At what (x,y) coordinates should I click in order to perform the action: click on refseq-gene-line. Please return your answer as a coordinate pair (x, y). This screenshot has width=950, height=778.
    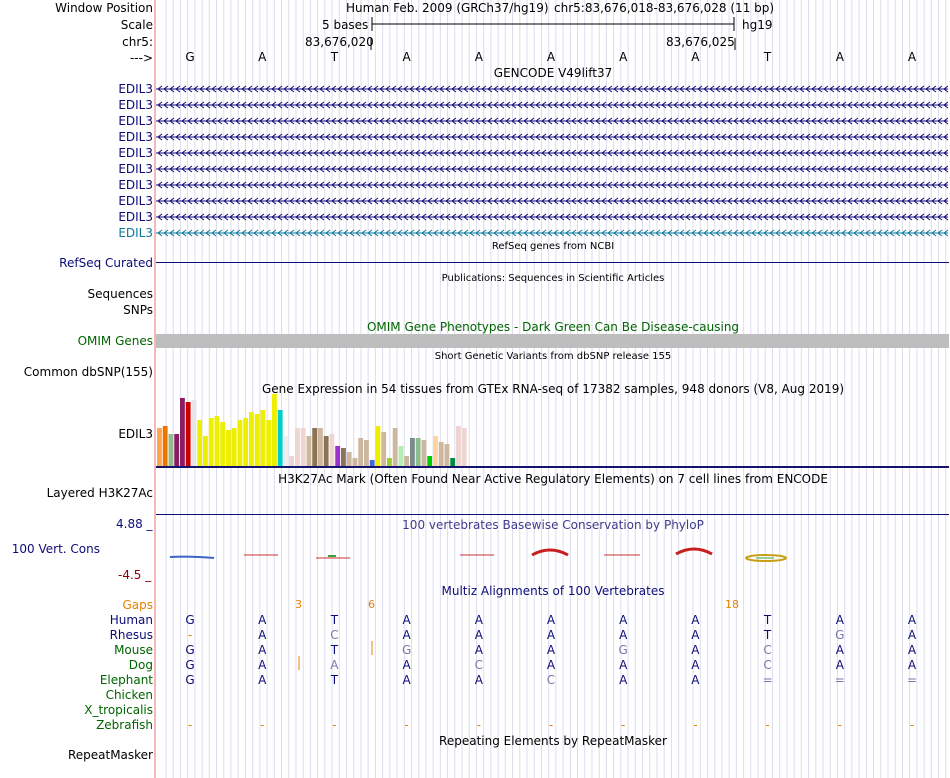
    Looking at the image, I should click on (552, 262).